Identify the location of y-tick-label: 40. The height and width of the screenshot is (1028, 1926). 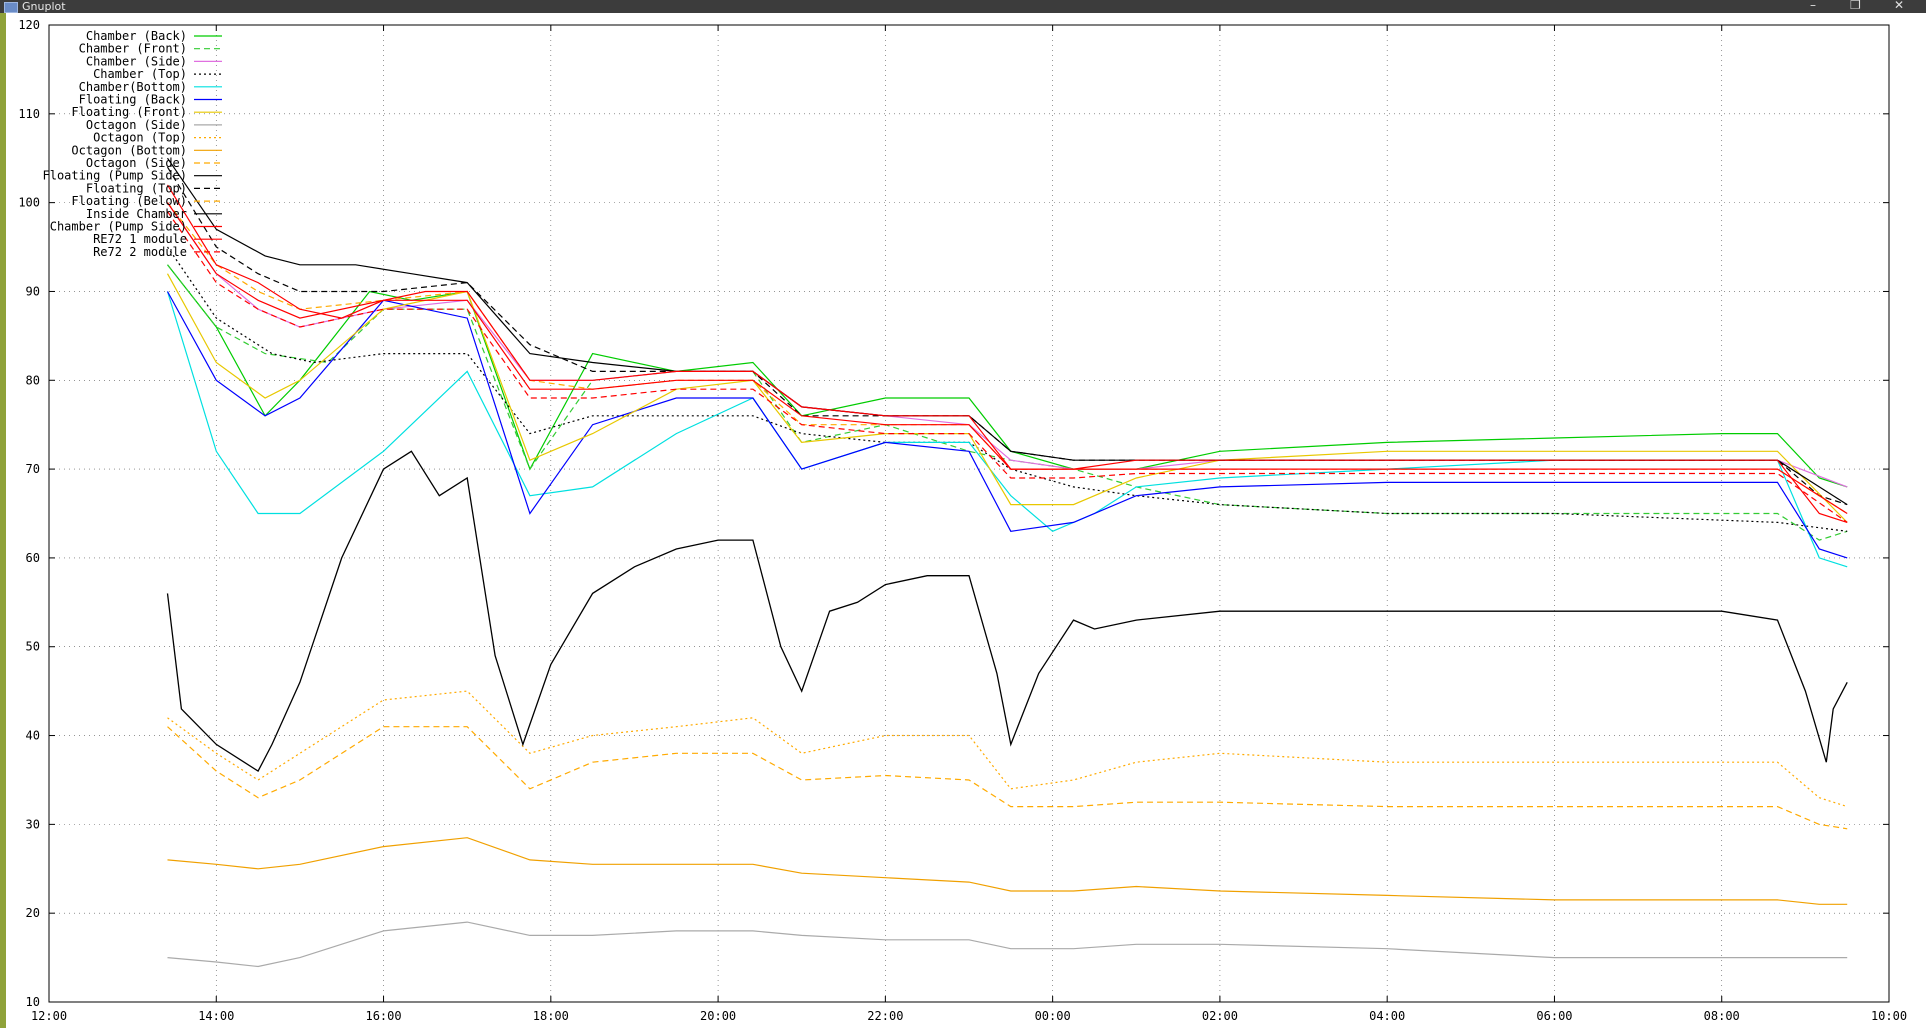
(33, 736).